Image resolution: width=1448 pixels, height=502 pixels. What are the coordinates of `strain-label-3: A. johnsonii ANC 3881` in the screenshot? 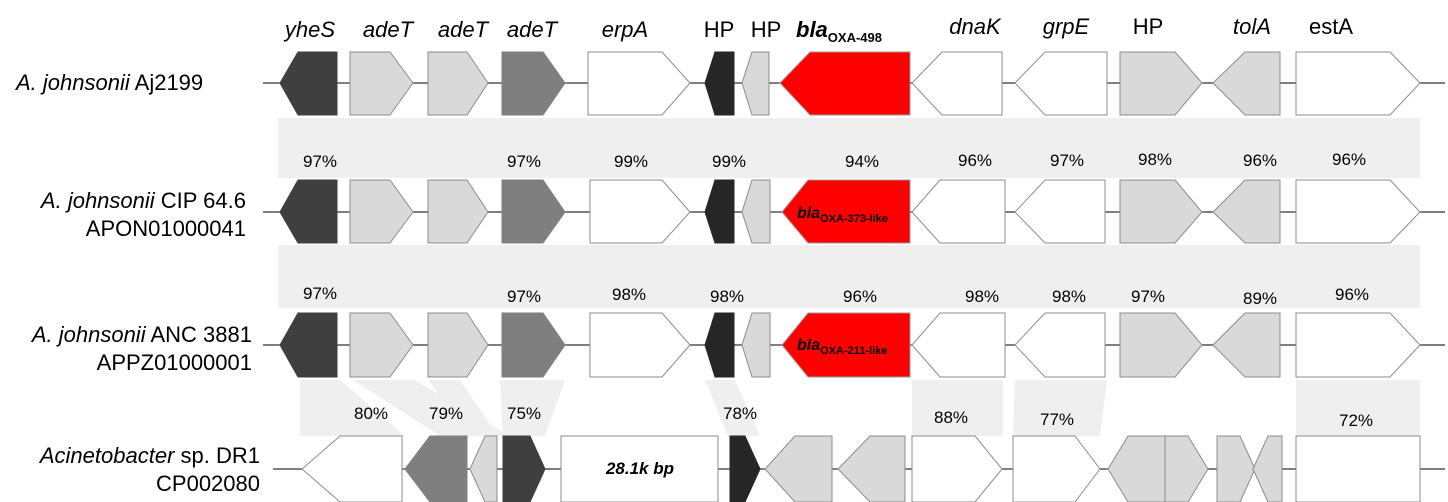 It's located at (141, 334).